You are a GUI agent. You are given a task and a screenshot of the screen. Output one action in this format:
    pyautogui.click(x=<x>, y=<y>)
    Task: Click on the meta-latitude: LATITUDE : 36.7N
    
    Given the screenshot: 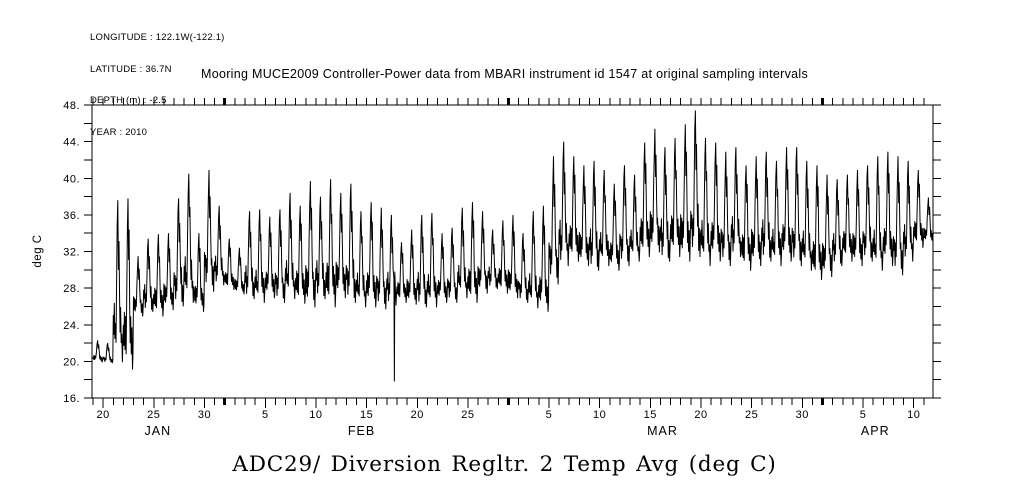 What is the action you would take?
    pyautogui.click(x=131, y=69)
    